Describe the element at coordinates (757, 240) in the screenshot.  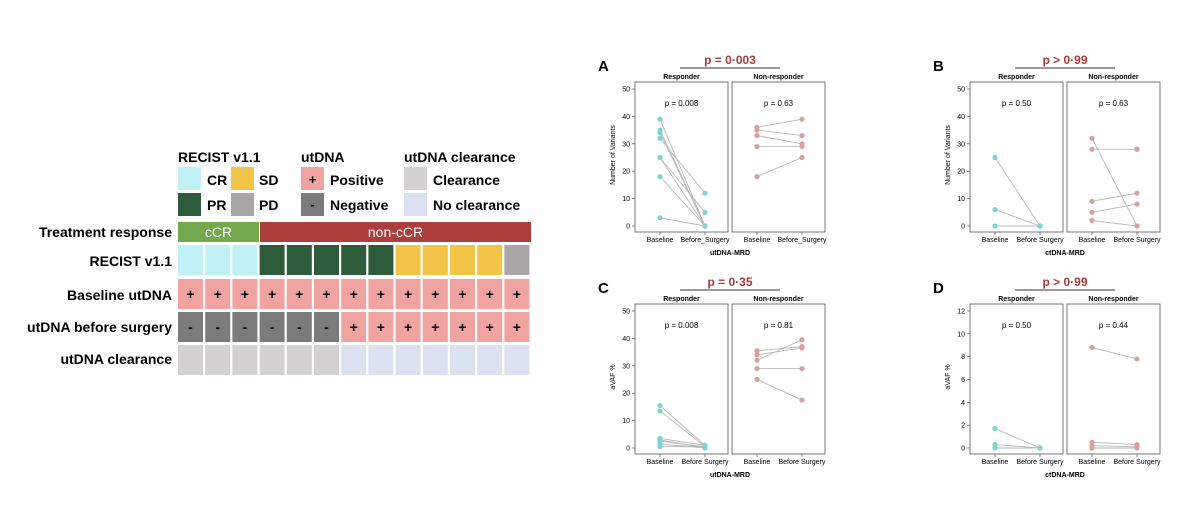
I see `x-tick-label: Baseline` at that location.